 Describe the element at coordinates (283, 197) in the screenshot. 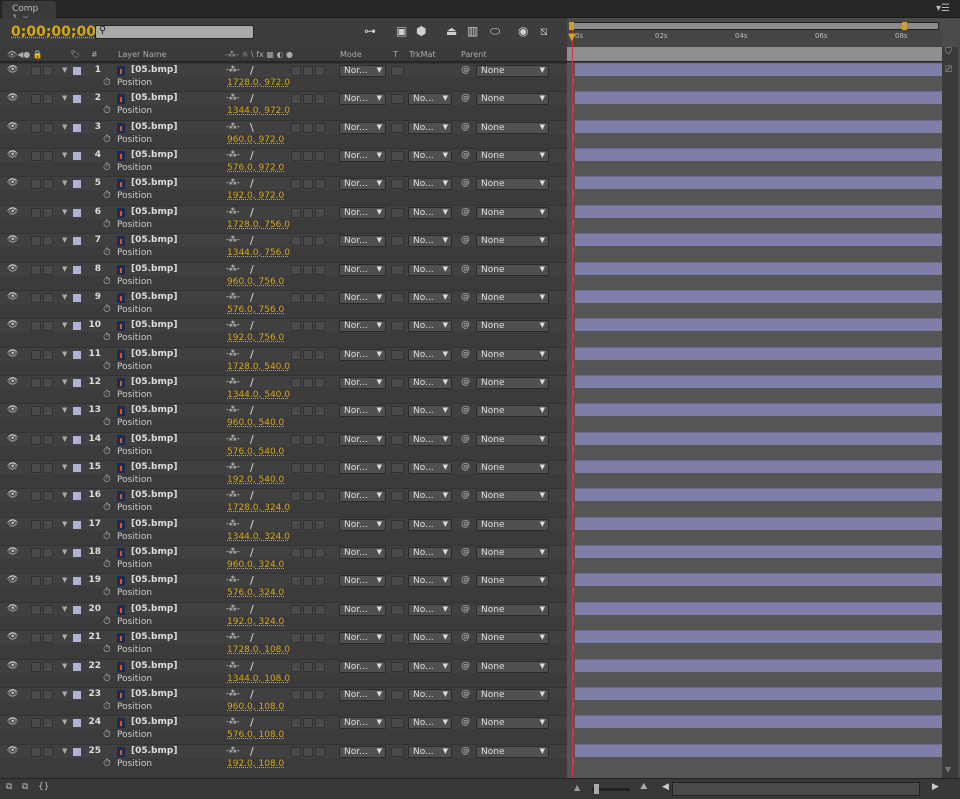

I see `position-property-row: ⏱ Position 192.0, 972.0` at that location.